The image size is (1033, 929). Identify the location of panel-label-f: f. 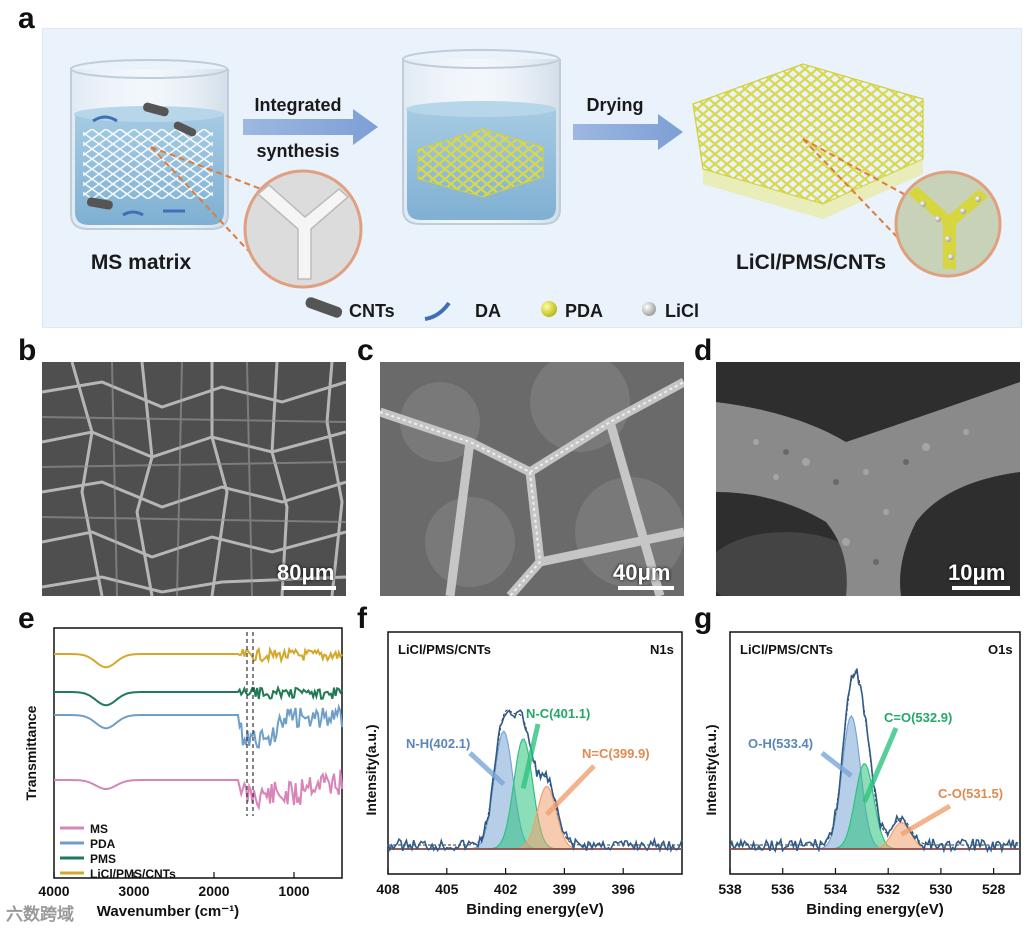
(362, 618).